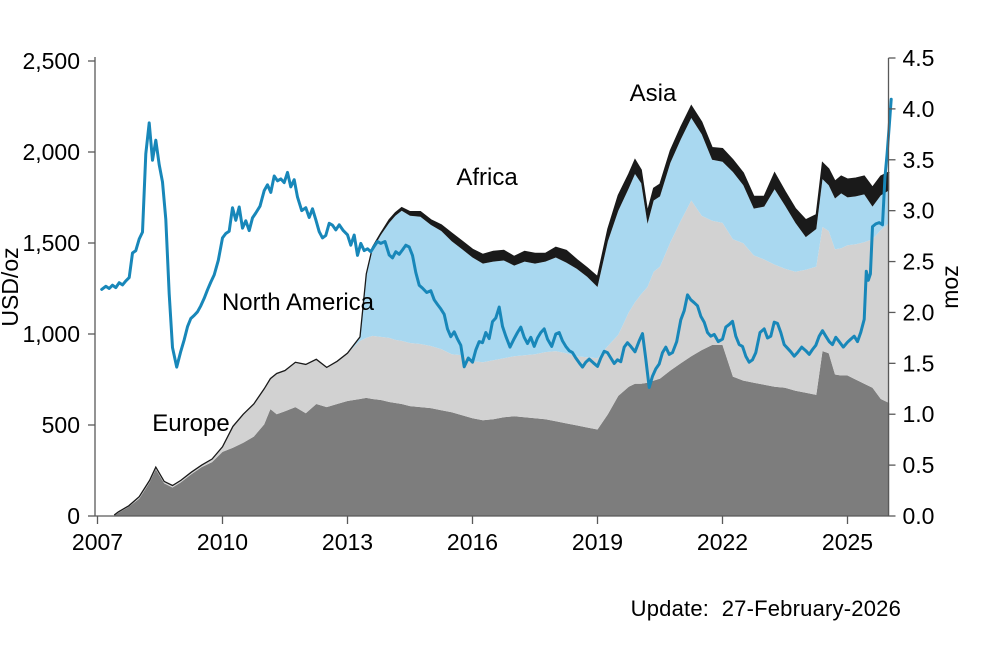 This screenshot has height=652, width=1000. I want to click on right-axis-tick-label: 3.5, so click(919, 160).